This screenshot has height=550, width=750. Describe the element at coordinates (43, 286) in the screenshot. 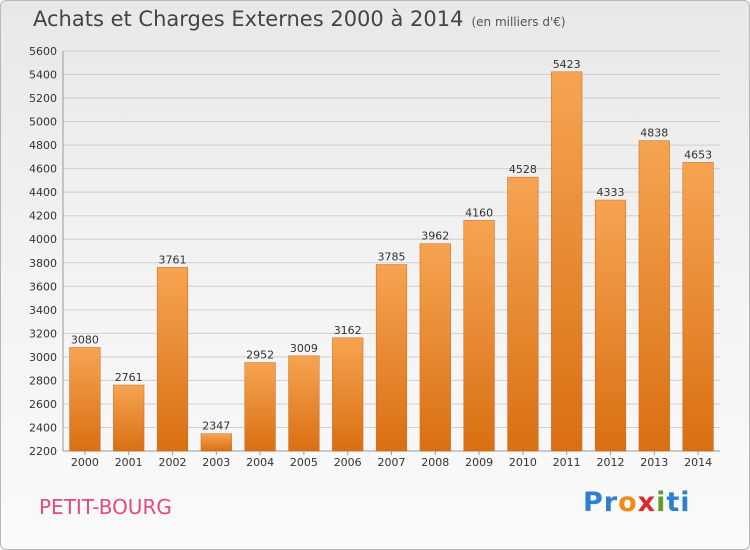

I see `y-tick-label: 3600` at that location.